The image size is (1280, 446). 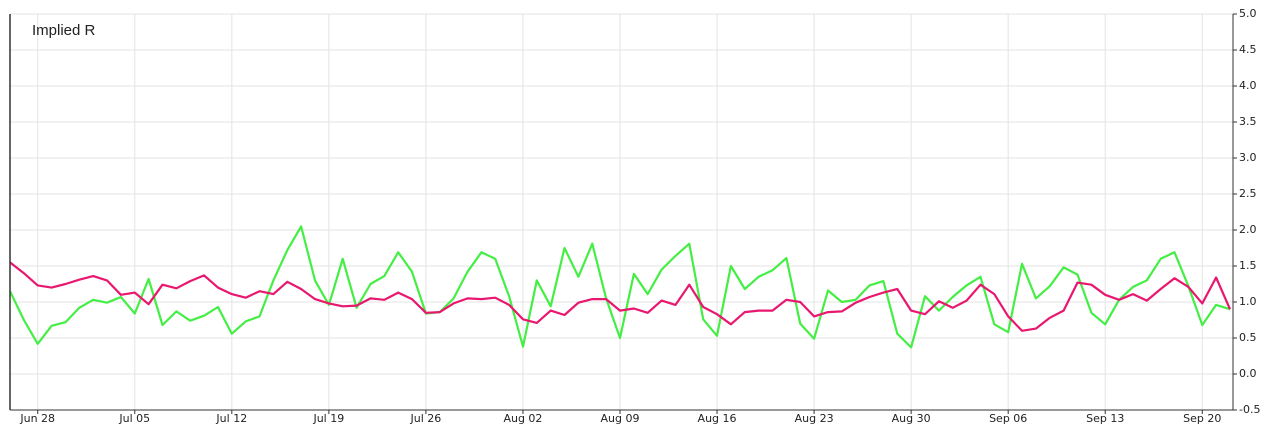 I want to click on x-tick-label: Jul 12, so click(x=231, y=418).